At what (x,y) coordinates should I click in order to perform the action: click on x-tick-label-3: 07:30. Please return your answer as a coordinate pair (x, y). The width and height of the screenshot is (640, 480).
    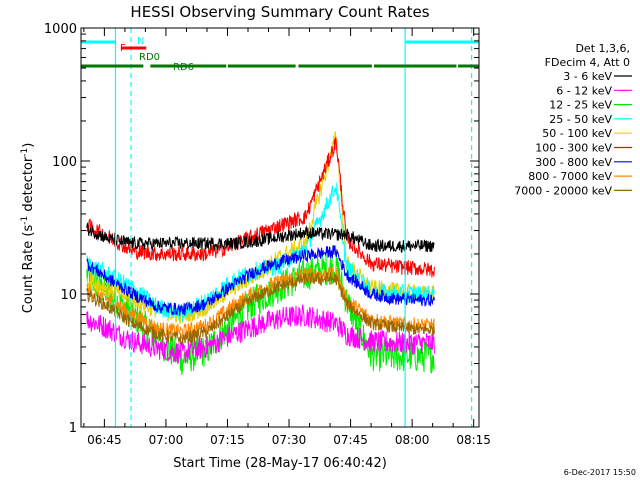
    Looking at the image, I should click on (289, 440).